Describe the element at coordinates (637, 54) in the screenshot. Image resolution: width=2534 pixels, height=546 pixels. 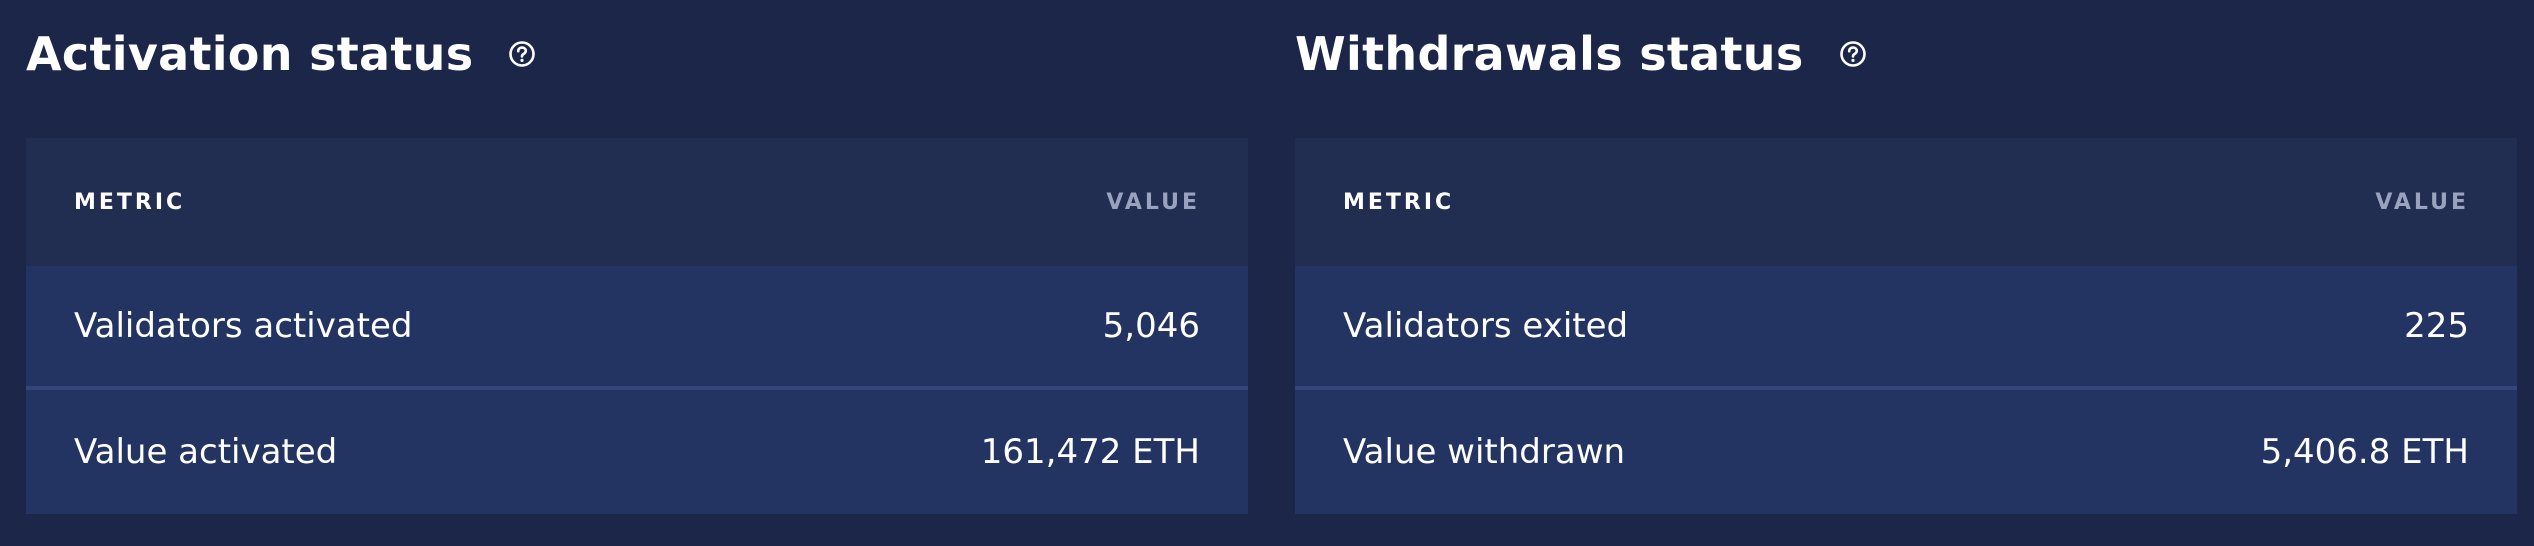
I see `activation-header: Activation status` at that location.